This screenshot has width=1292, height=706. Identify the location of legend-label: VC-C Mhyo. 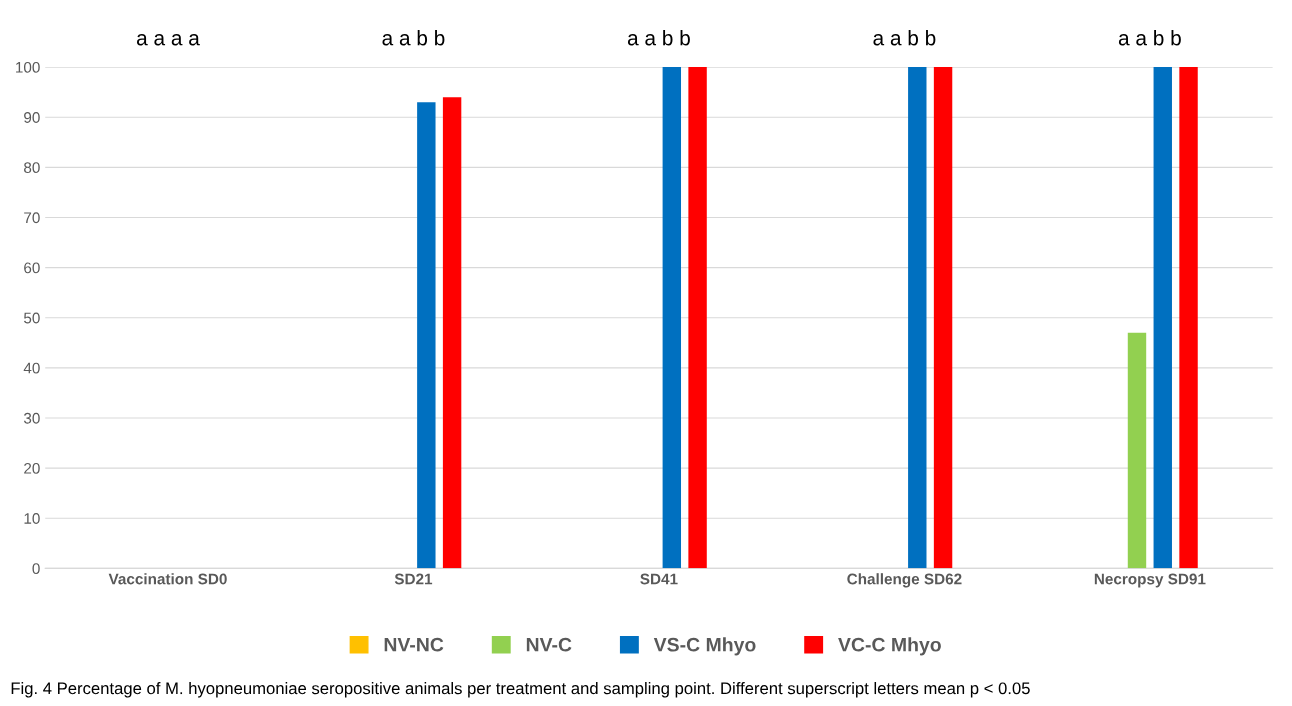
(889, 646).